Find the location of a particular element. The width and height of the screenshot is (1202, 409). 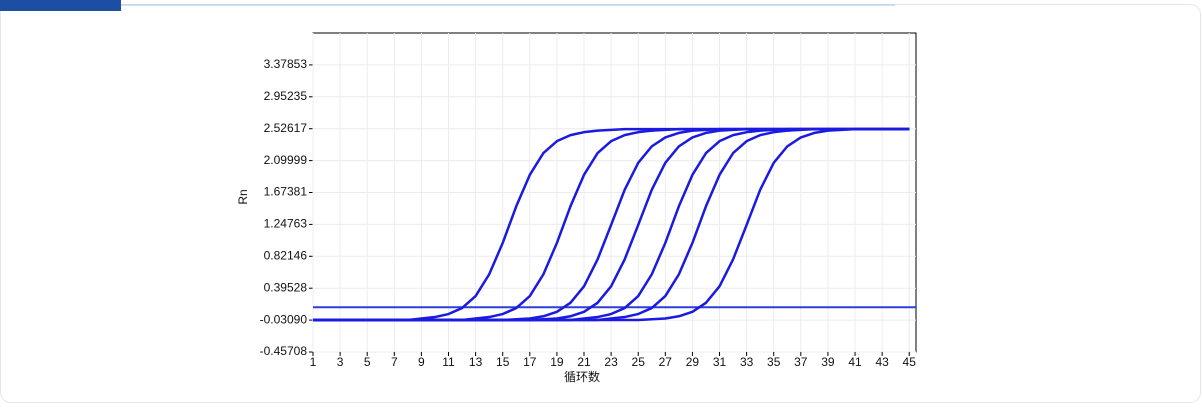

x-tick-label: 11 is located at coordinates (448, 362).